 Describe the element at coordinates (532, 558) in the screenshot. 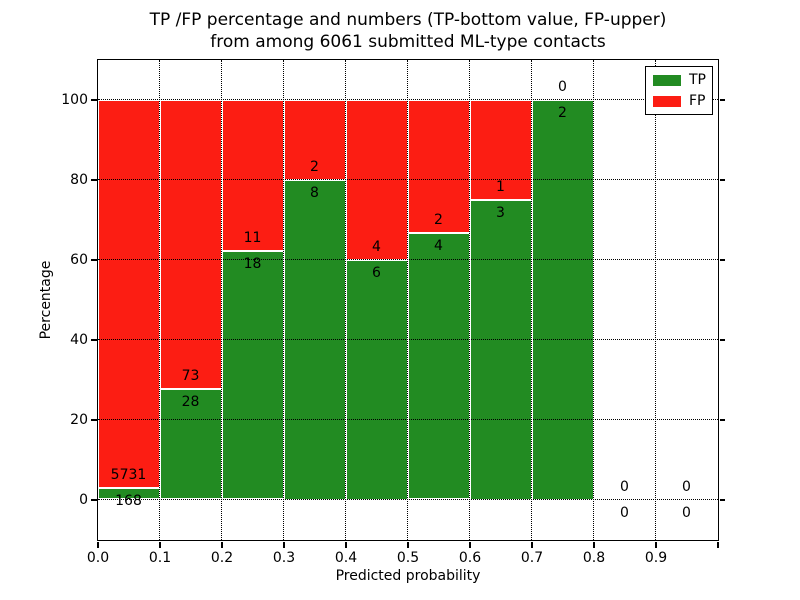

I see `x-tick-label: 0.7` at that location.